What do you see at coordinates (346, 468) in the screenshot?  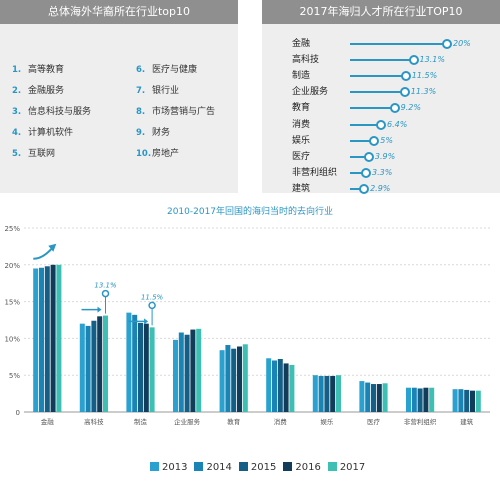 I see `legend-item: 2017` at bounding box center [346, 468].